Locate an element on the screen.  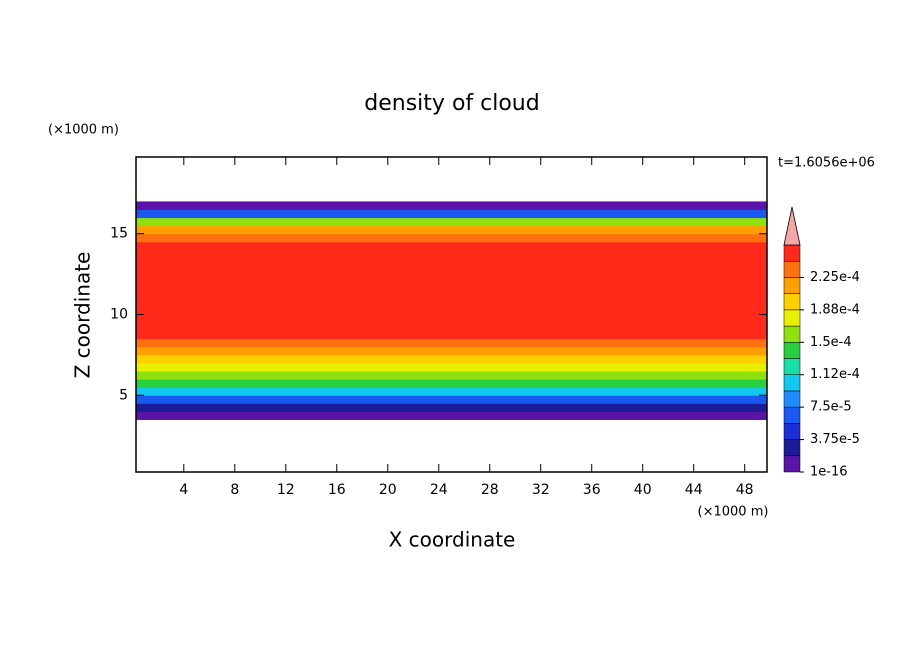
colorbar-extend is located at coordinates (792, 226).